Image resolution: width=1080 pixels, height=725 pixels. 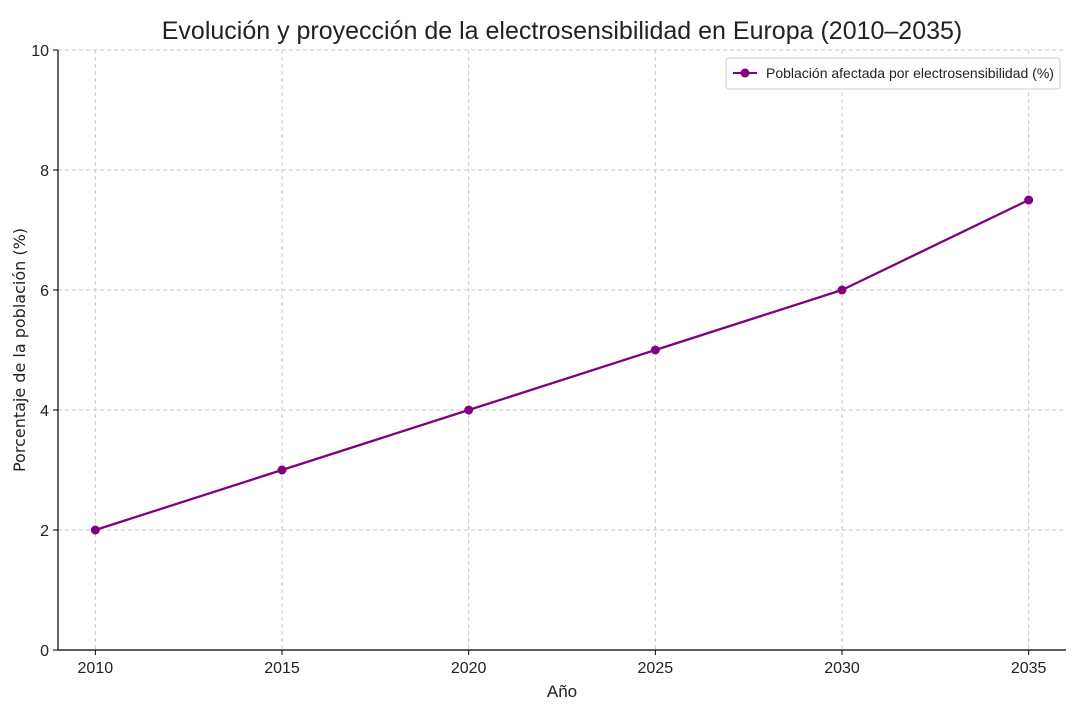 I want to click on x-tick-label: 2010, so click(x=96, y=668).